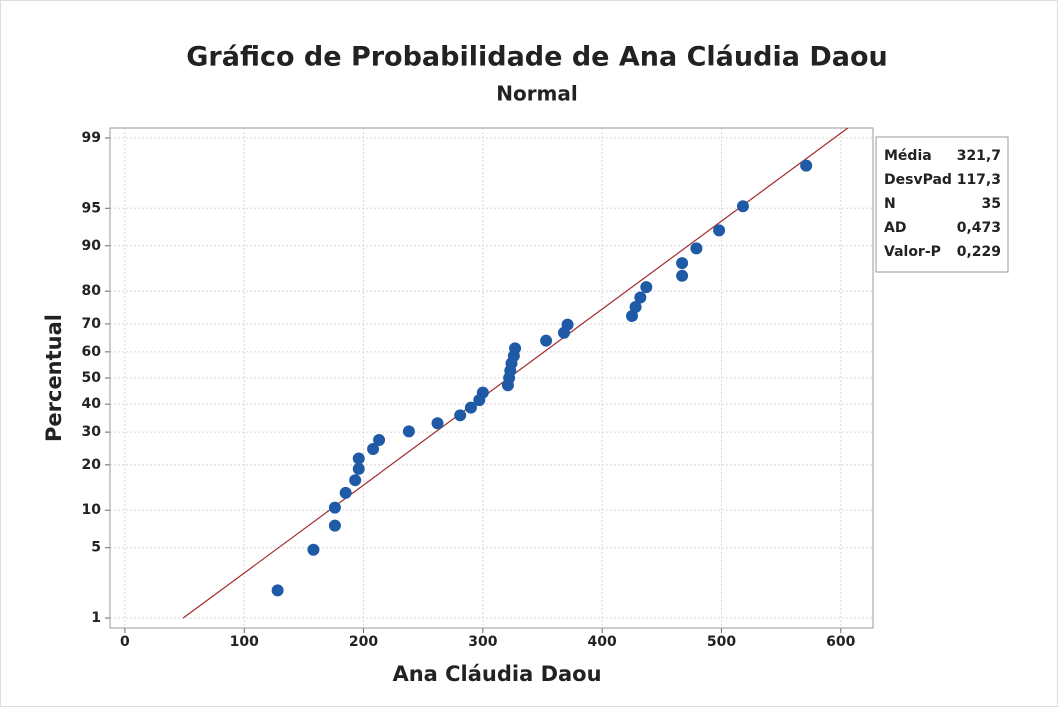  Describe the element at coordinates (92, 465) in the screenshot. I see `y-tick-label: 20` at that location.